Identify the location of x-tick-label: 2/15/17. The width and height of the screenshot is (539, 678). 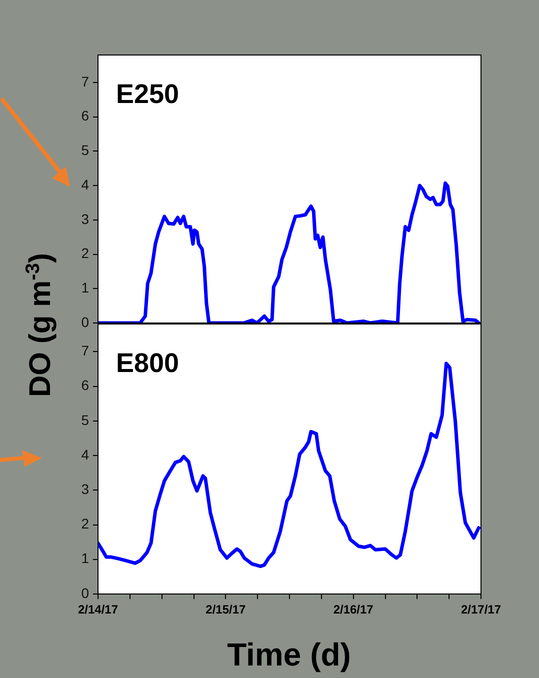
(226, 609).